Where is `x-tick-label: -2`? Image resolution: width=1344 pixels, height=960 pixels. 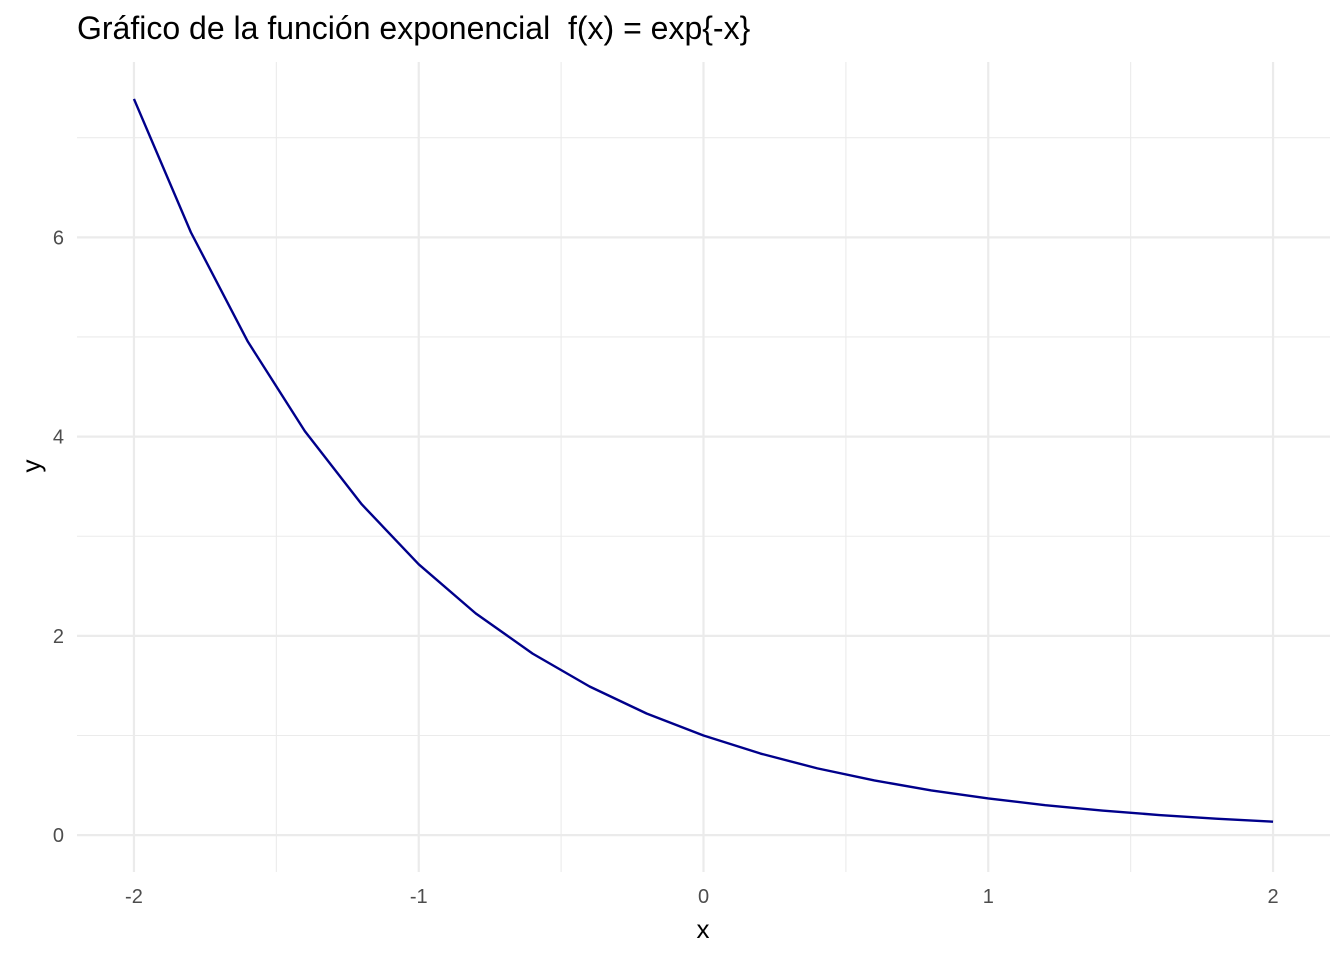 x-tick-label: -2 is located at coordinates (134, 897).